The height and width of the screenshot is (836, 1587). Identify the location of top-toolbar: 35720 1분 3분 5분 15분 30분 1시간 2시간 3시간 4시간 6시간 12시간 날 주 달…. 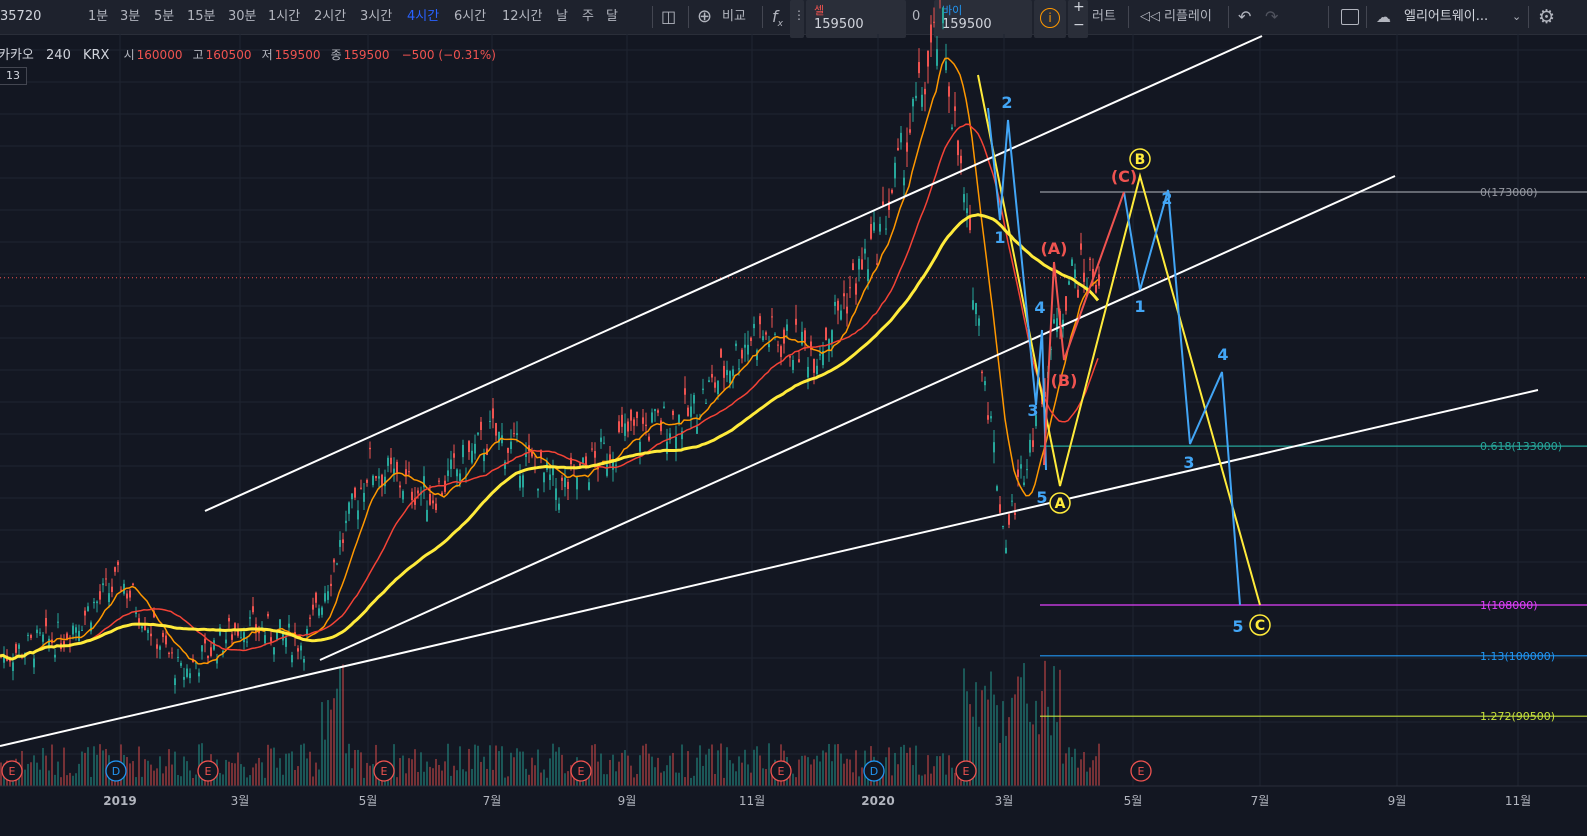
(793, 19).